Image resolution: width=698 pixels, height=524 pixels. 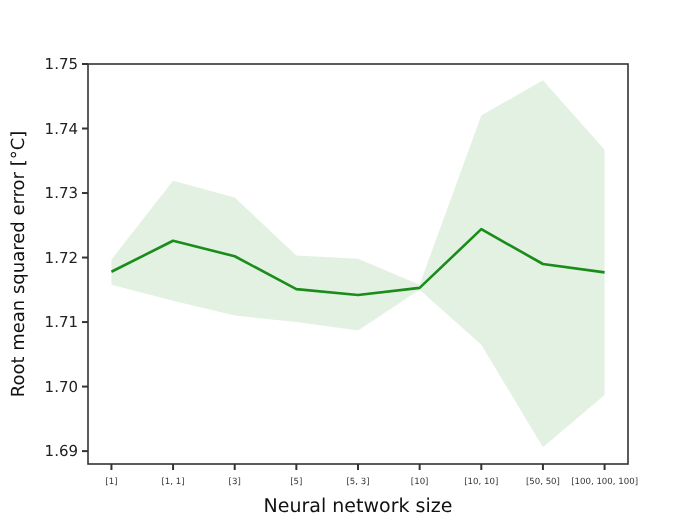 I want to click on y-axis-title: Root mean squared error [°C], so click(x=20, y=264).